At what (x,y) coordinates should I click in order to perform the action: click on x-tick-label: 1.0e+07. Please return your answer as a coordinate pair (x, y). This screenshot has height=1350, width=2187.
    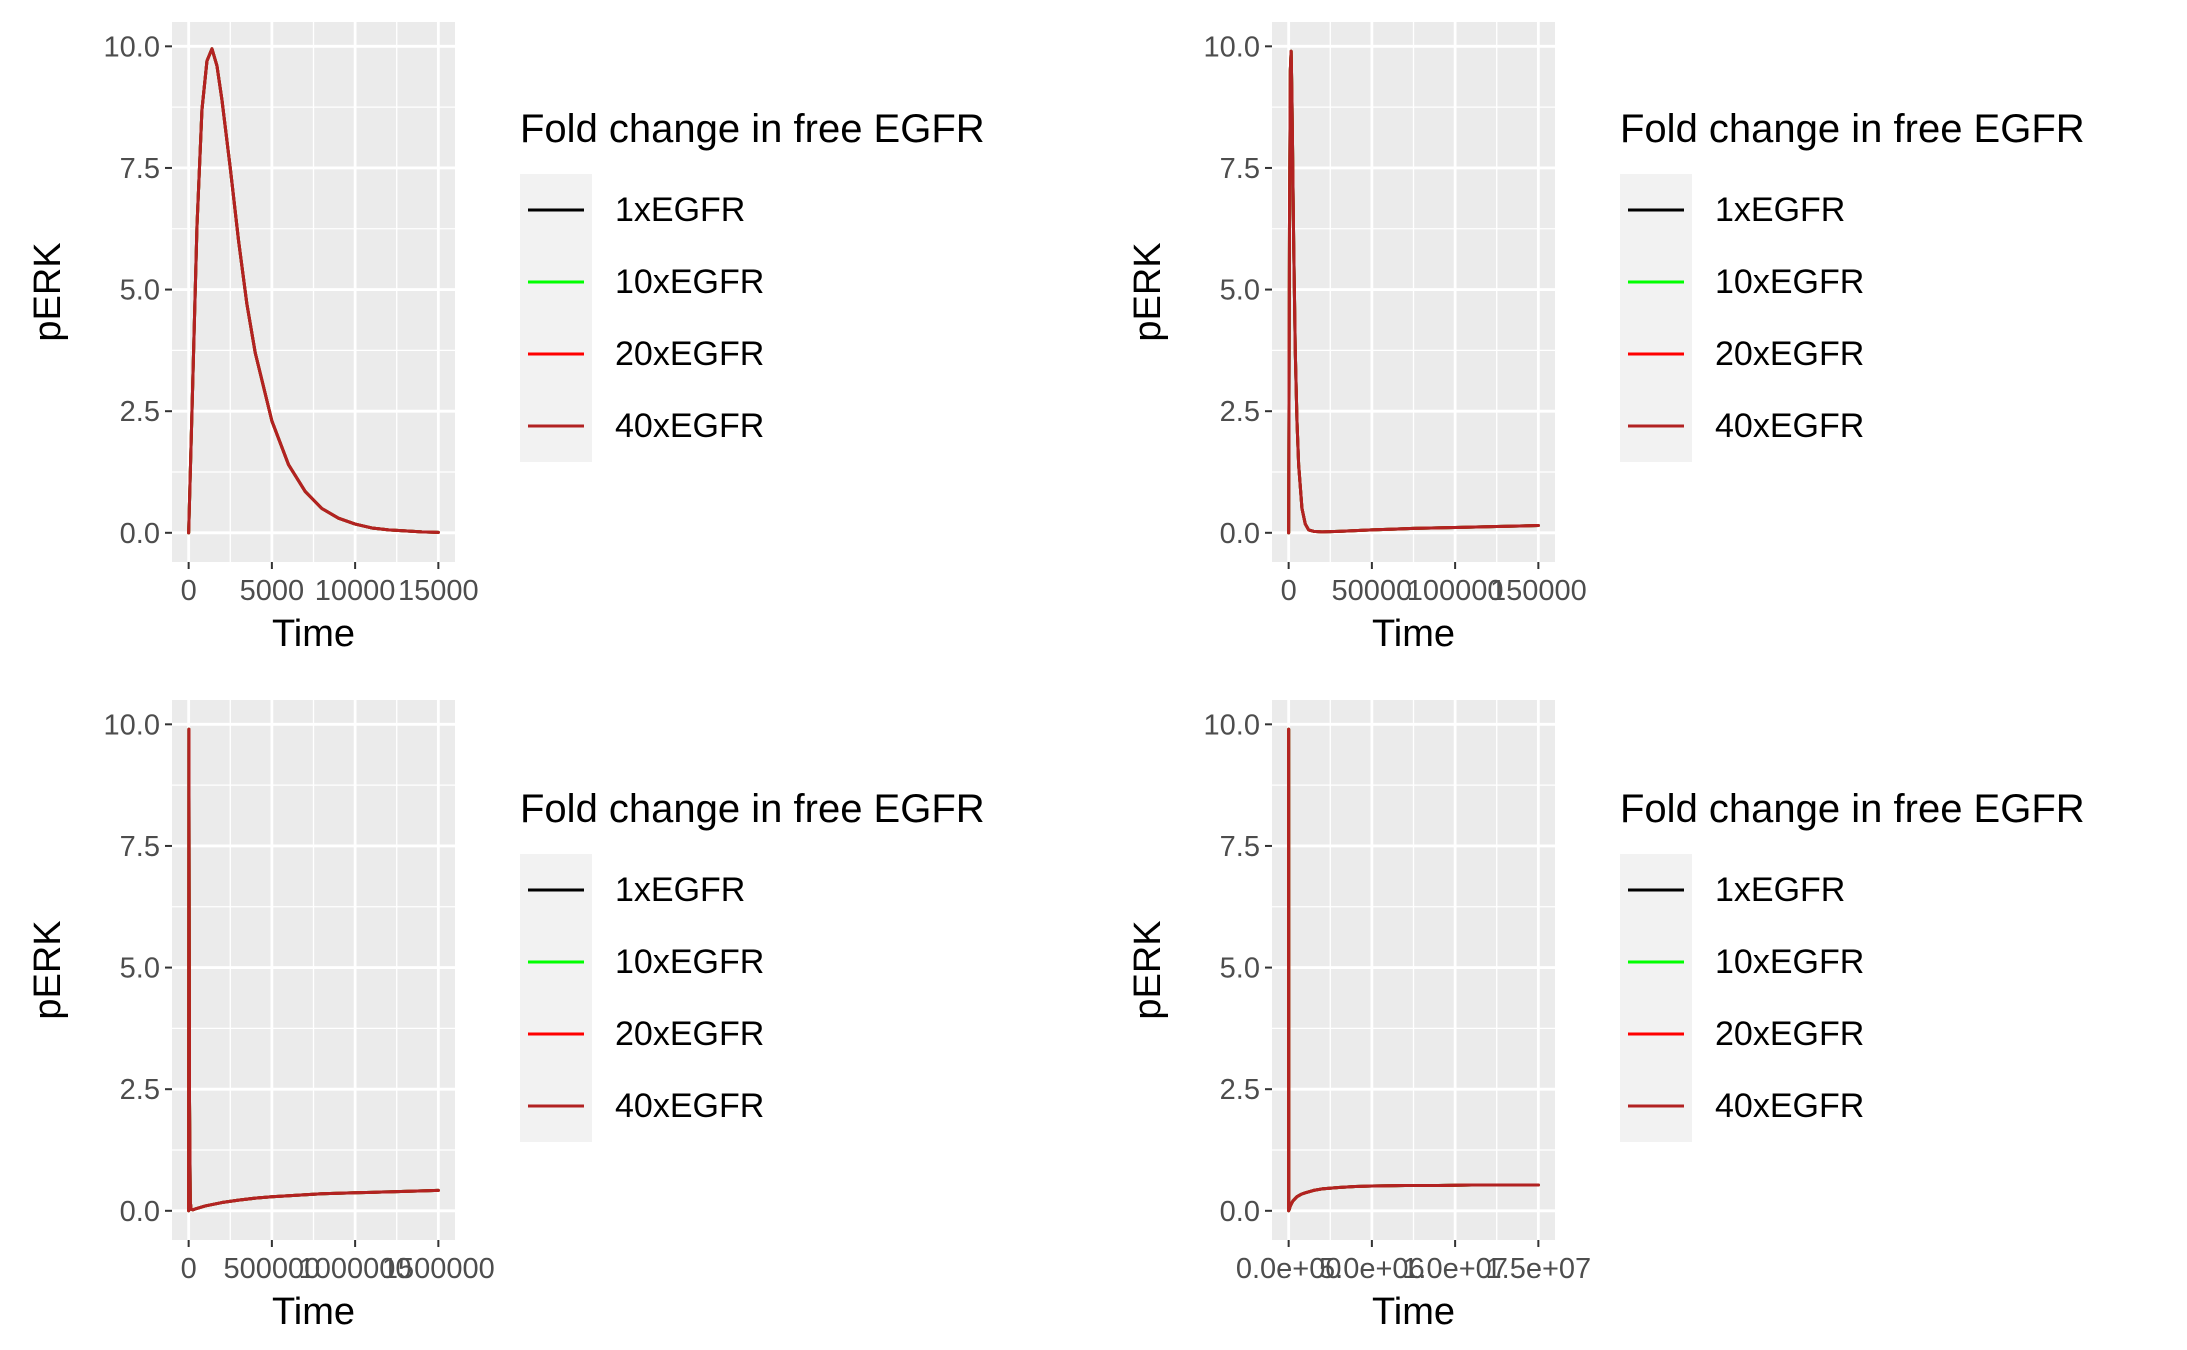
    Looking at the image, I should click on (1455, 1269).